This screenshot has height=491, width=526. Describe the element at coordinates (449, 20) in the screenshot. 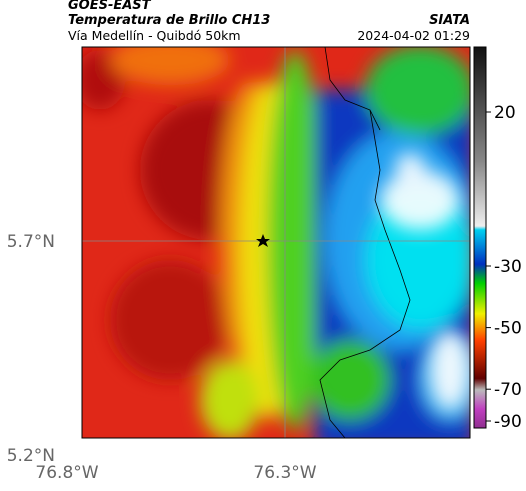

I see `source: SIATA` at that location.